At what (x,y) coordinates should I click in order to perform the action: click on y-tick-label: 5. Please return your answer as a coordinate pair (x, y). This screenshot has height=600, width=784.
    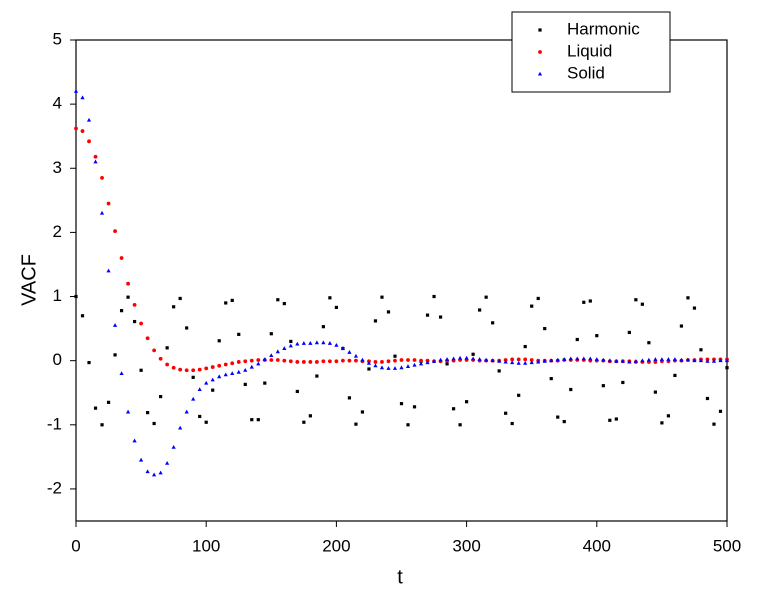
    Looking at the image, I should click on (57, 38).